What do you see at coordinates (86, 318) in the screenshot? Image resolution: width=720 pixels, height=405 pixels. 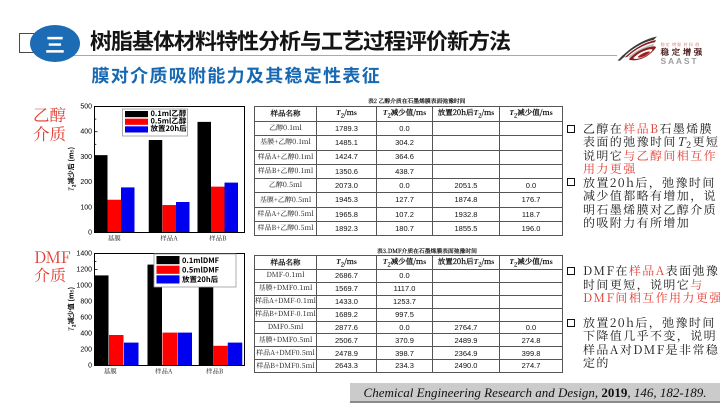 I see `svg-text: 600` at bounding box center [86, 318].